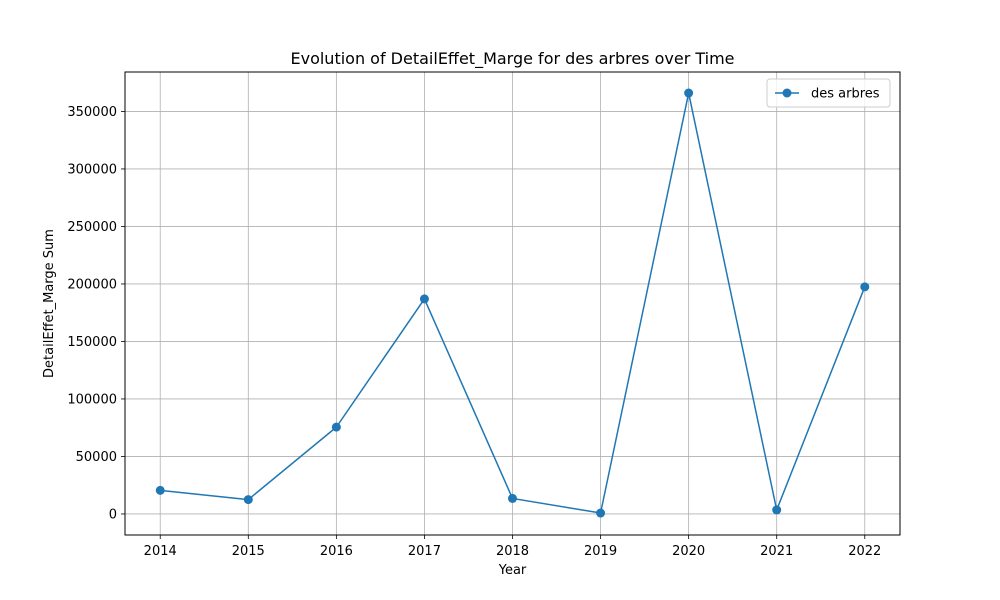 Image resolution: width=1000 pixels, height=600 pixels. What do you see at coordinates (248, 551) in the screenshot?
I see `x-tick-label: 2015` at bounding box center [248, 551].